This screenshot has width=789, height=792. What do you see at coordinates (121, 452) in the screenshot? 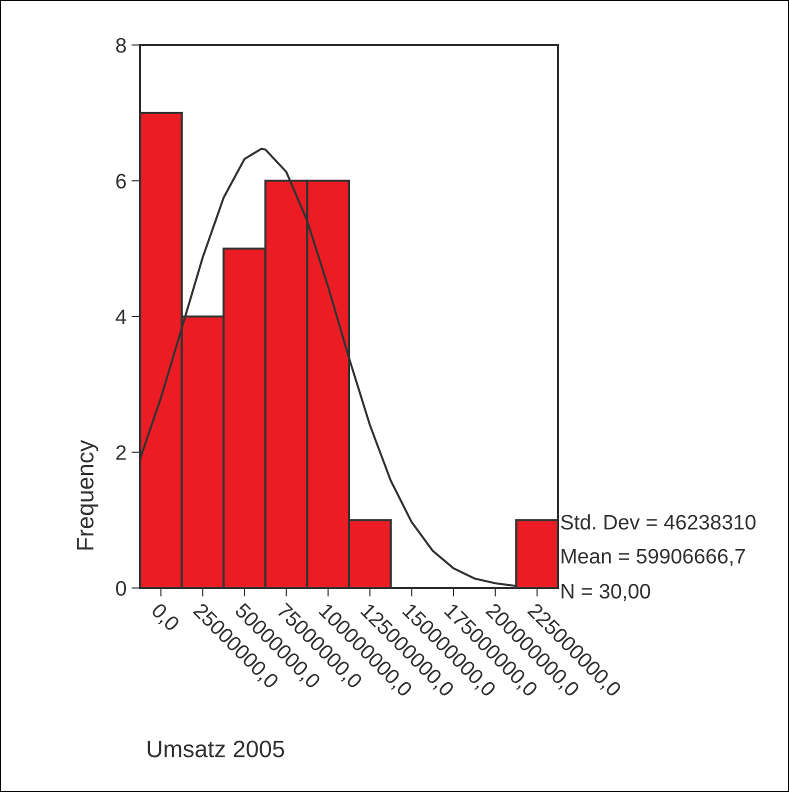
I see `y-tick-label: 2` at bounding box center [121, 452].